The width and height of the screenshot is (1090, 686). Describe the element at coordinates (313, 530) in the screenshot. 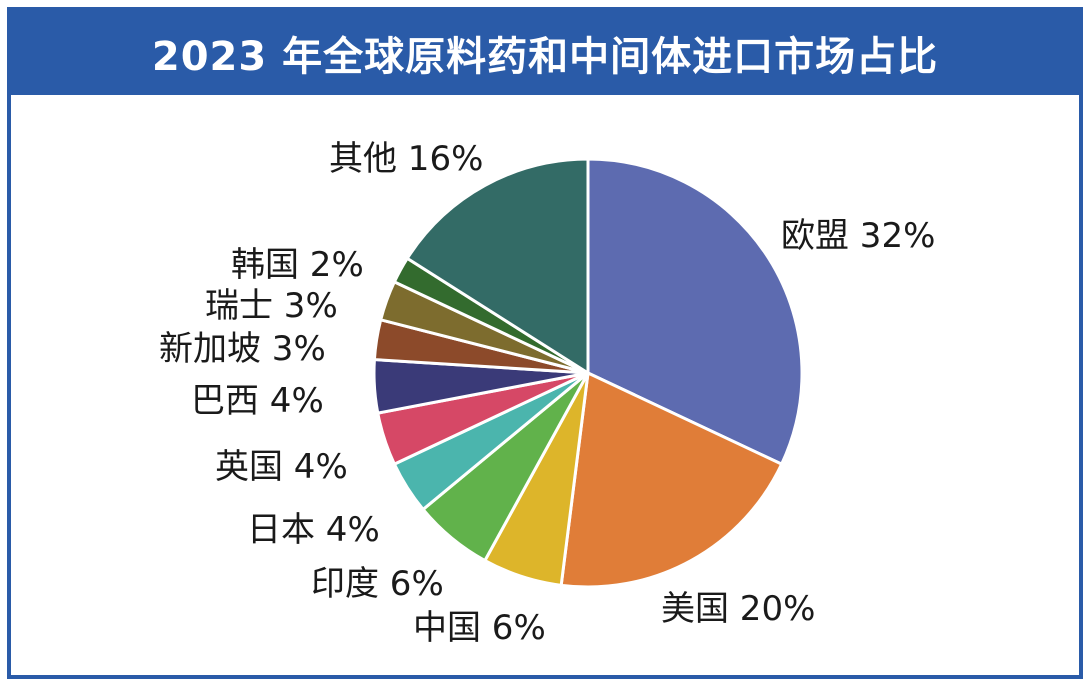

I see `slice-label: 日本 4%` at that location.